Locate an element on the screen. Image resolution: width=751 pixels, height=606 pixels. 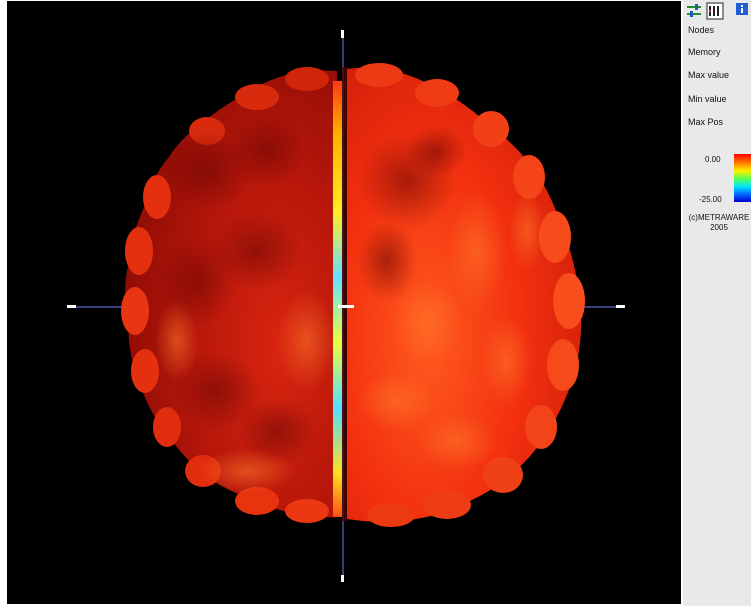
nodes-label: Nodes is located at coordinates (701, 30).